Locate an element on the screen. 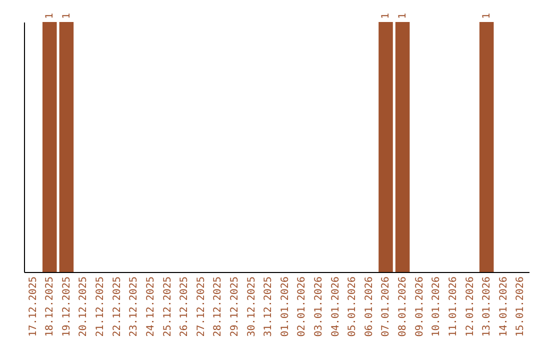  x-tick-label: 05.01.2026 is located at coordinates (352, 306).